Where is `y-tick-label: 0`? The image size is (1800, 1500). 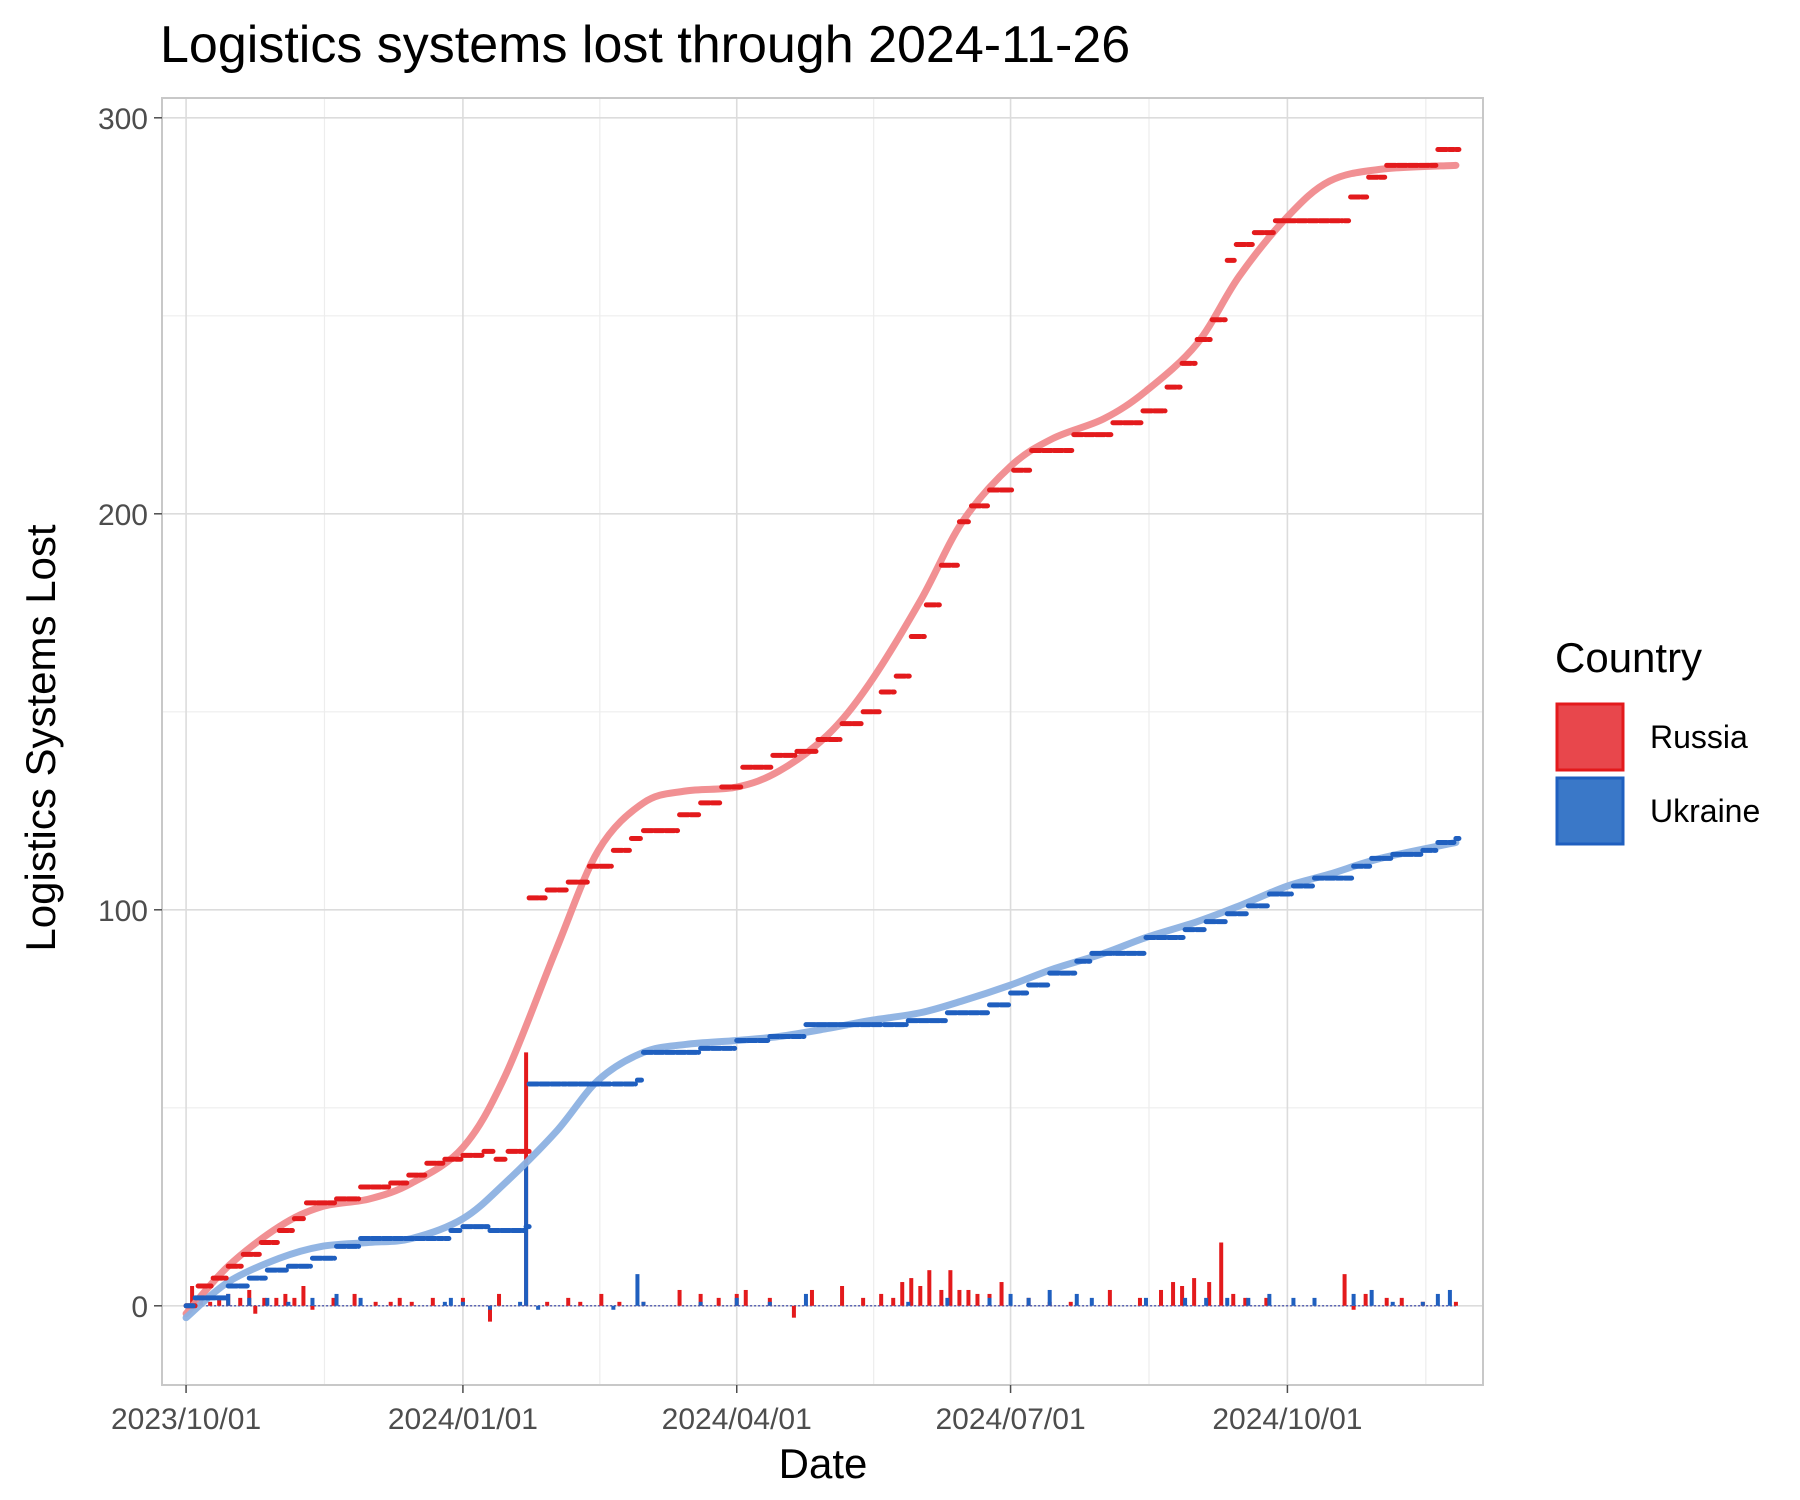
y-tick-label: 0 is located at coordinates (139, 1307).